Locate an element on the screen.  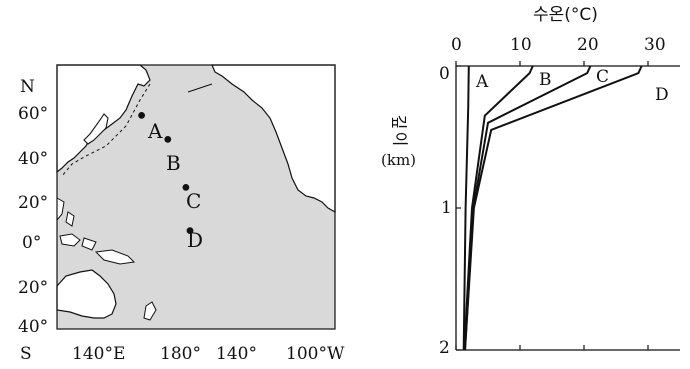
lon-label-140w: 140° is located at coordinates (236, 354).